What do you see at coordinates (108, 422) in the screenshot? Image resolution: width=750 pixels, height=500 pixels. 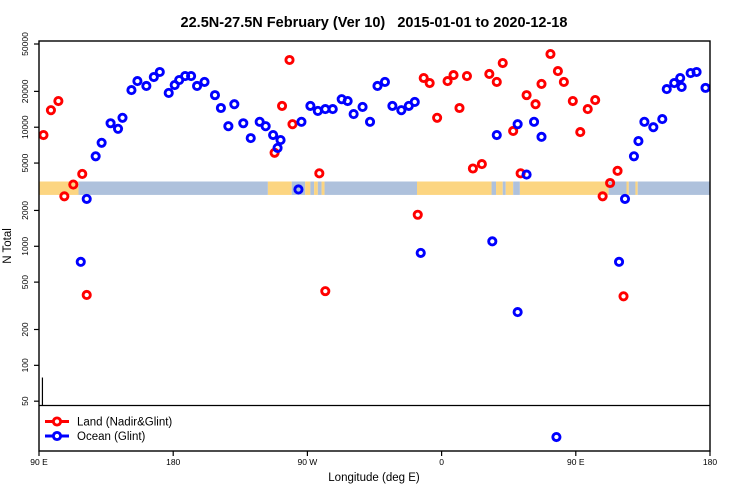 I see `legend-item: Land (Nadir&Glint)` at bounding box center [108, 422].